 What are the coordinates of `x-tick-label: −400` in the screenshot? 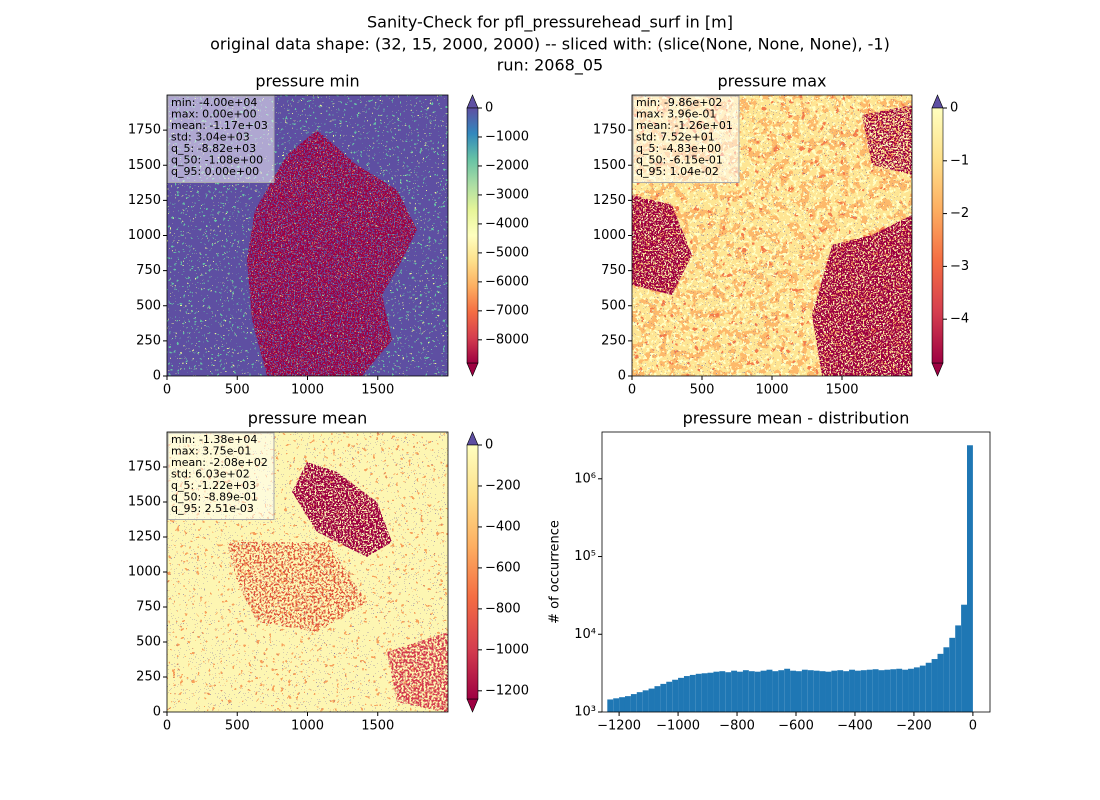 It's located at (855, 726).